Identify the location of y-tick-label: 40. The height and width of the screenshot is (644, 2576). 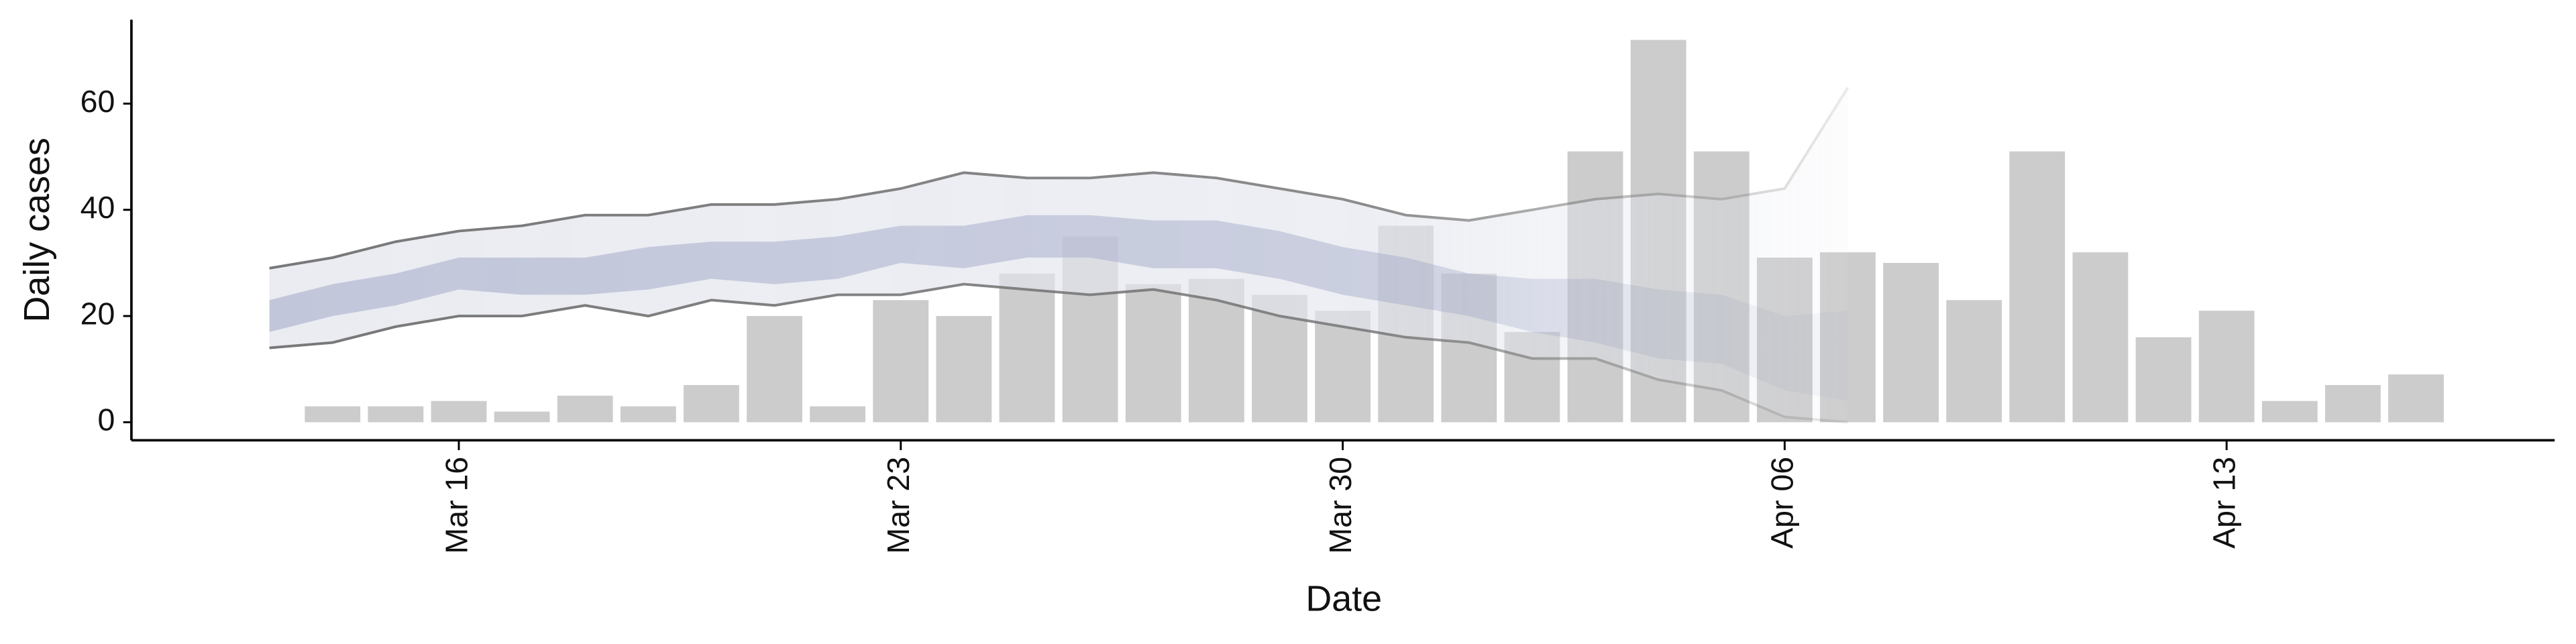
(97, 207).